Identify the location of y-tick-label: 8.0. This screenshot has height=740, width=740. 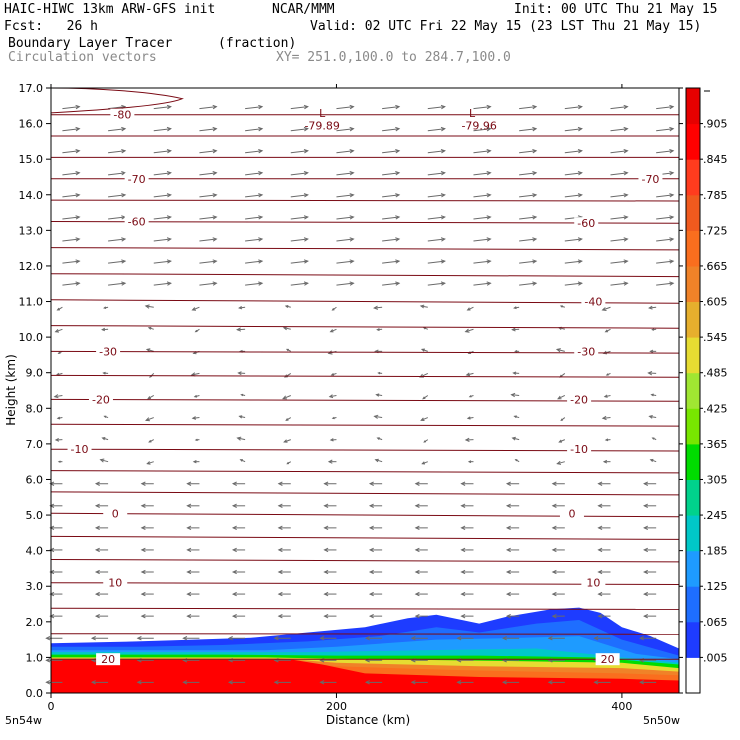
(35, 408).